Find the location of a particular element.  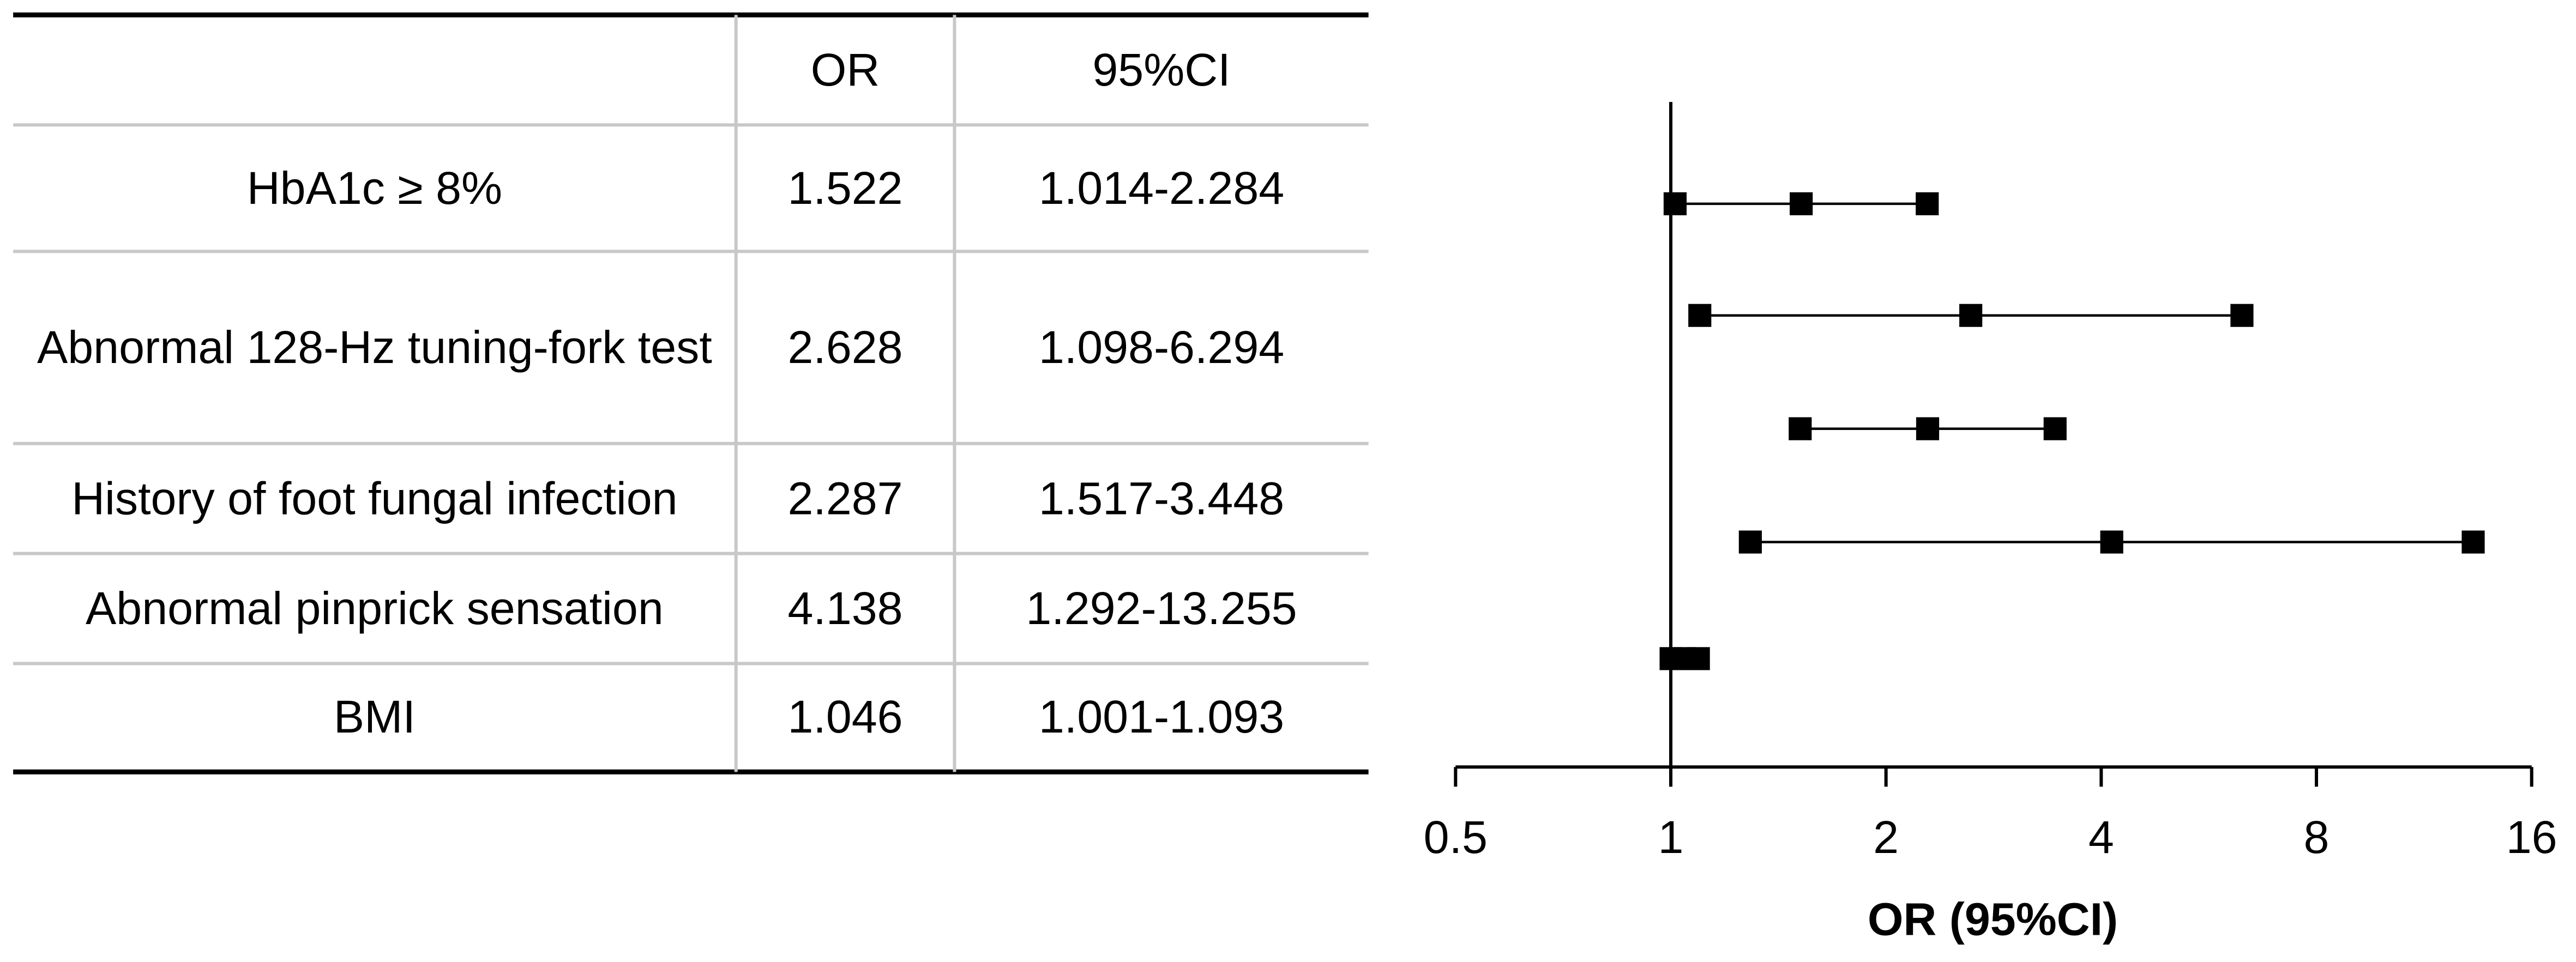

row-label-box: Abnormal 128-Hz tuning-fork test is located at coordinates (374, 346).